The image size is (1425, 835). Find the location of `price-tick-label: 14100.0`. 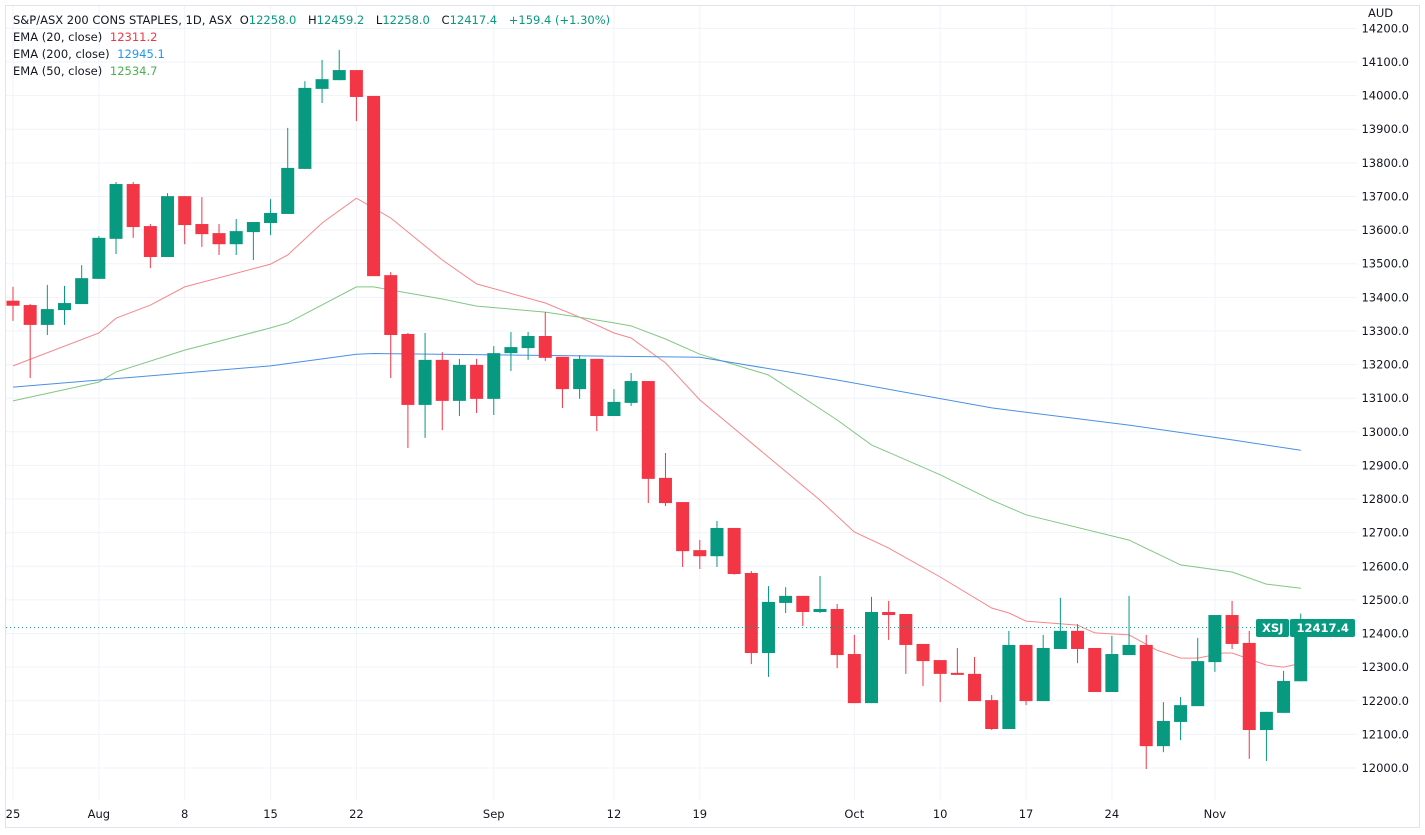

price-tick-label: 14100.0 is located at coordinates (1385, 62).